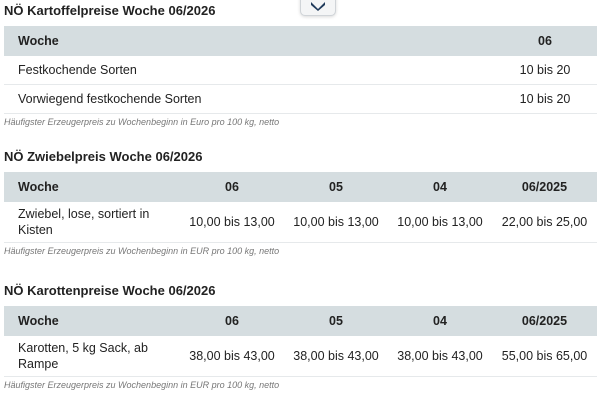  I want to click on section-title: NÖ Karottenpreise Woche 06/2026, so click(110, 290).